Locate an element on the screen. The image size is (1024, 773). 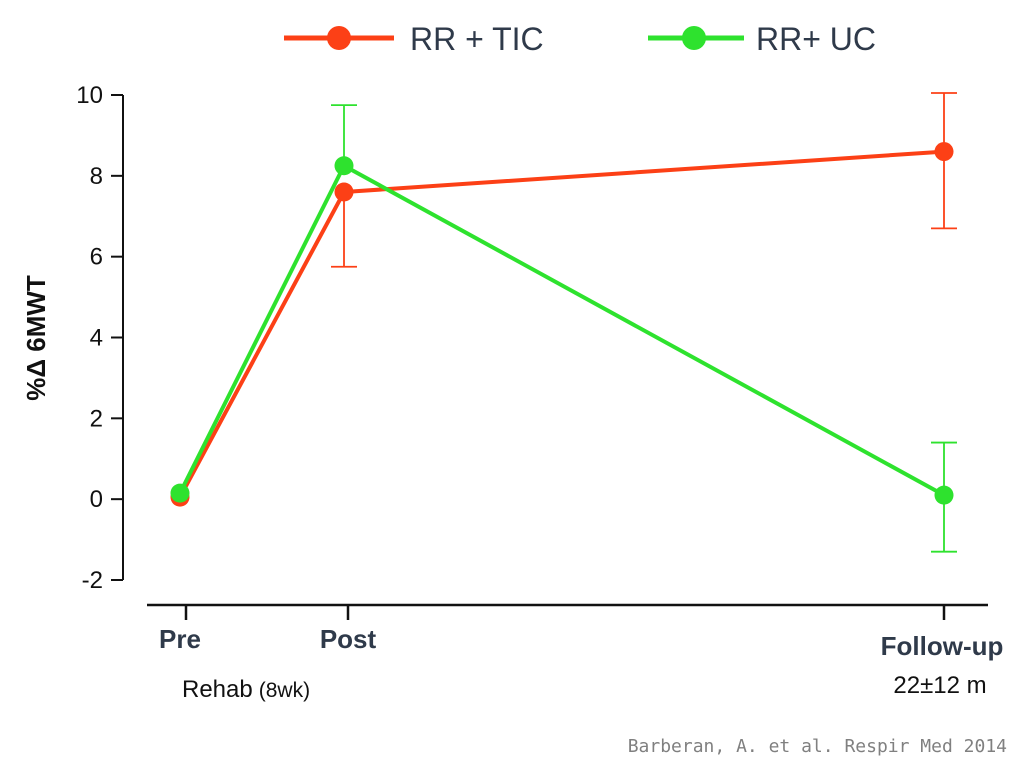
legend-label-rr-tic: RR + TIC is located at coordinates (477, 39).